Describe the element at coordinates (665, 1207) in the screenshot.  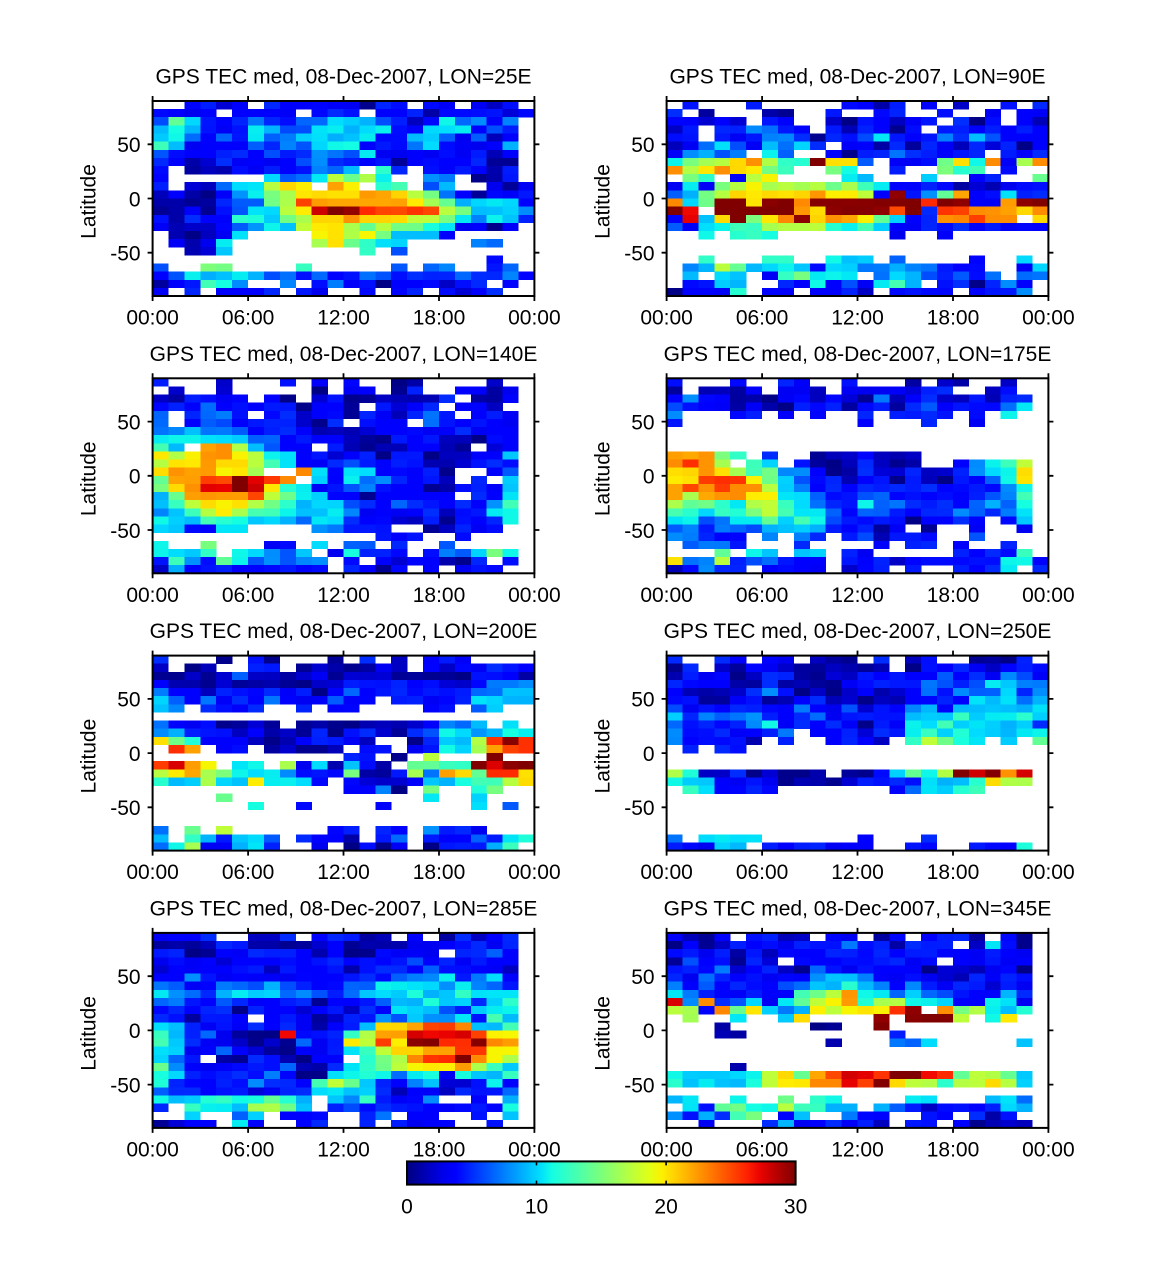
I see `svg-text: 20` at that location.